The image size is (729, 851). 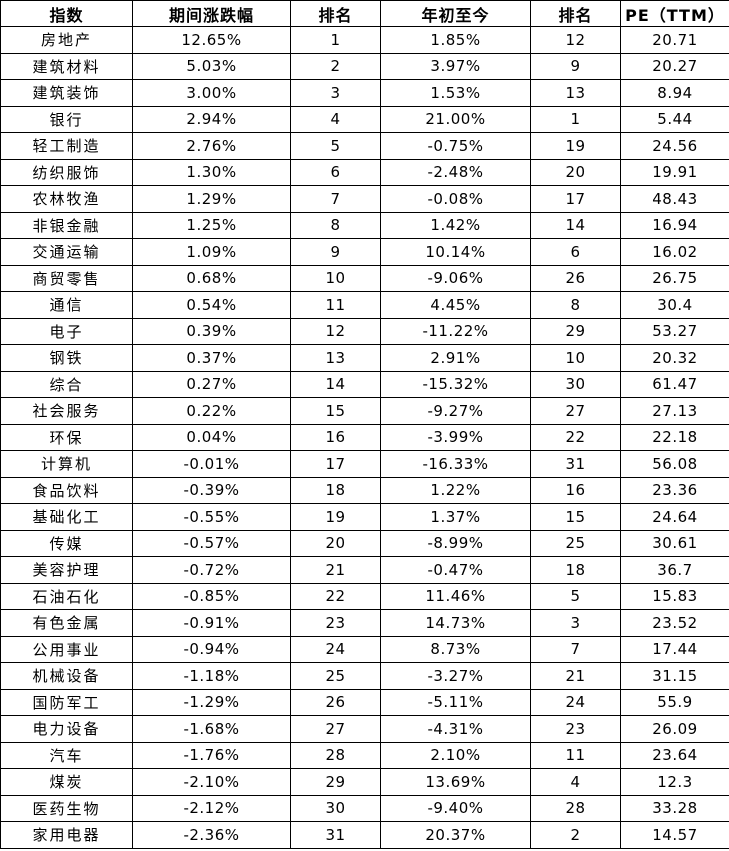 What do you see at coordinates (455, 808) in the screenshot?
I see `cell-ytd-change: -9.40%` at bounding box center [455, 808].